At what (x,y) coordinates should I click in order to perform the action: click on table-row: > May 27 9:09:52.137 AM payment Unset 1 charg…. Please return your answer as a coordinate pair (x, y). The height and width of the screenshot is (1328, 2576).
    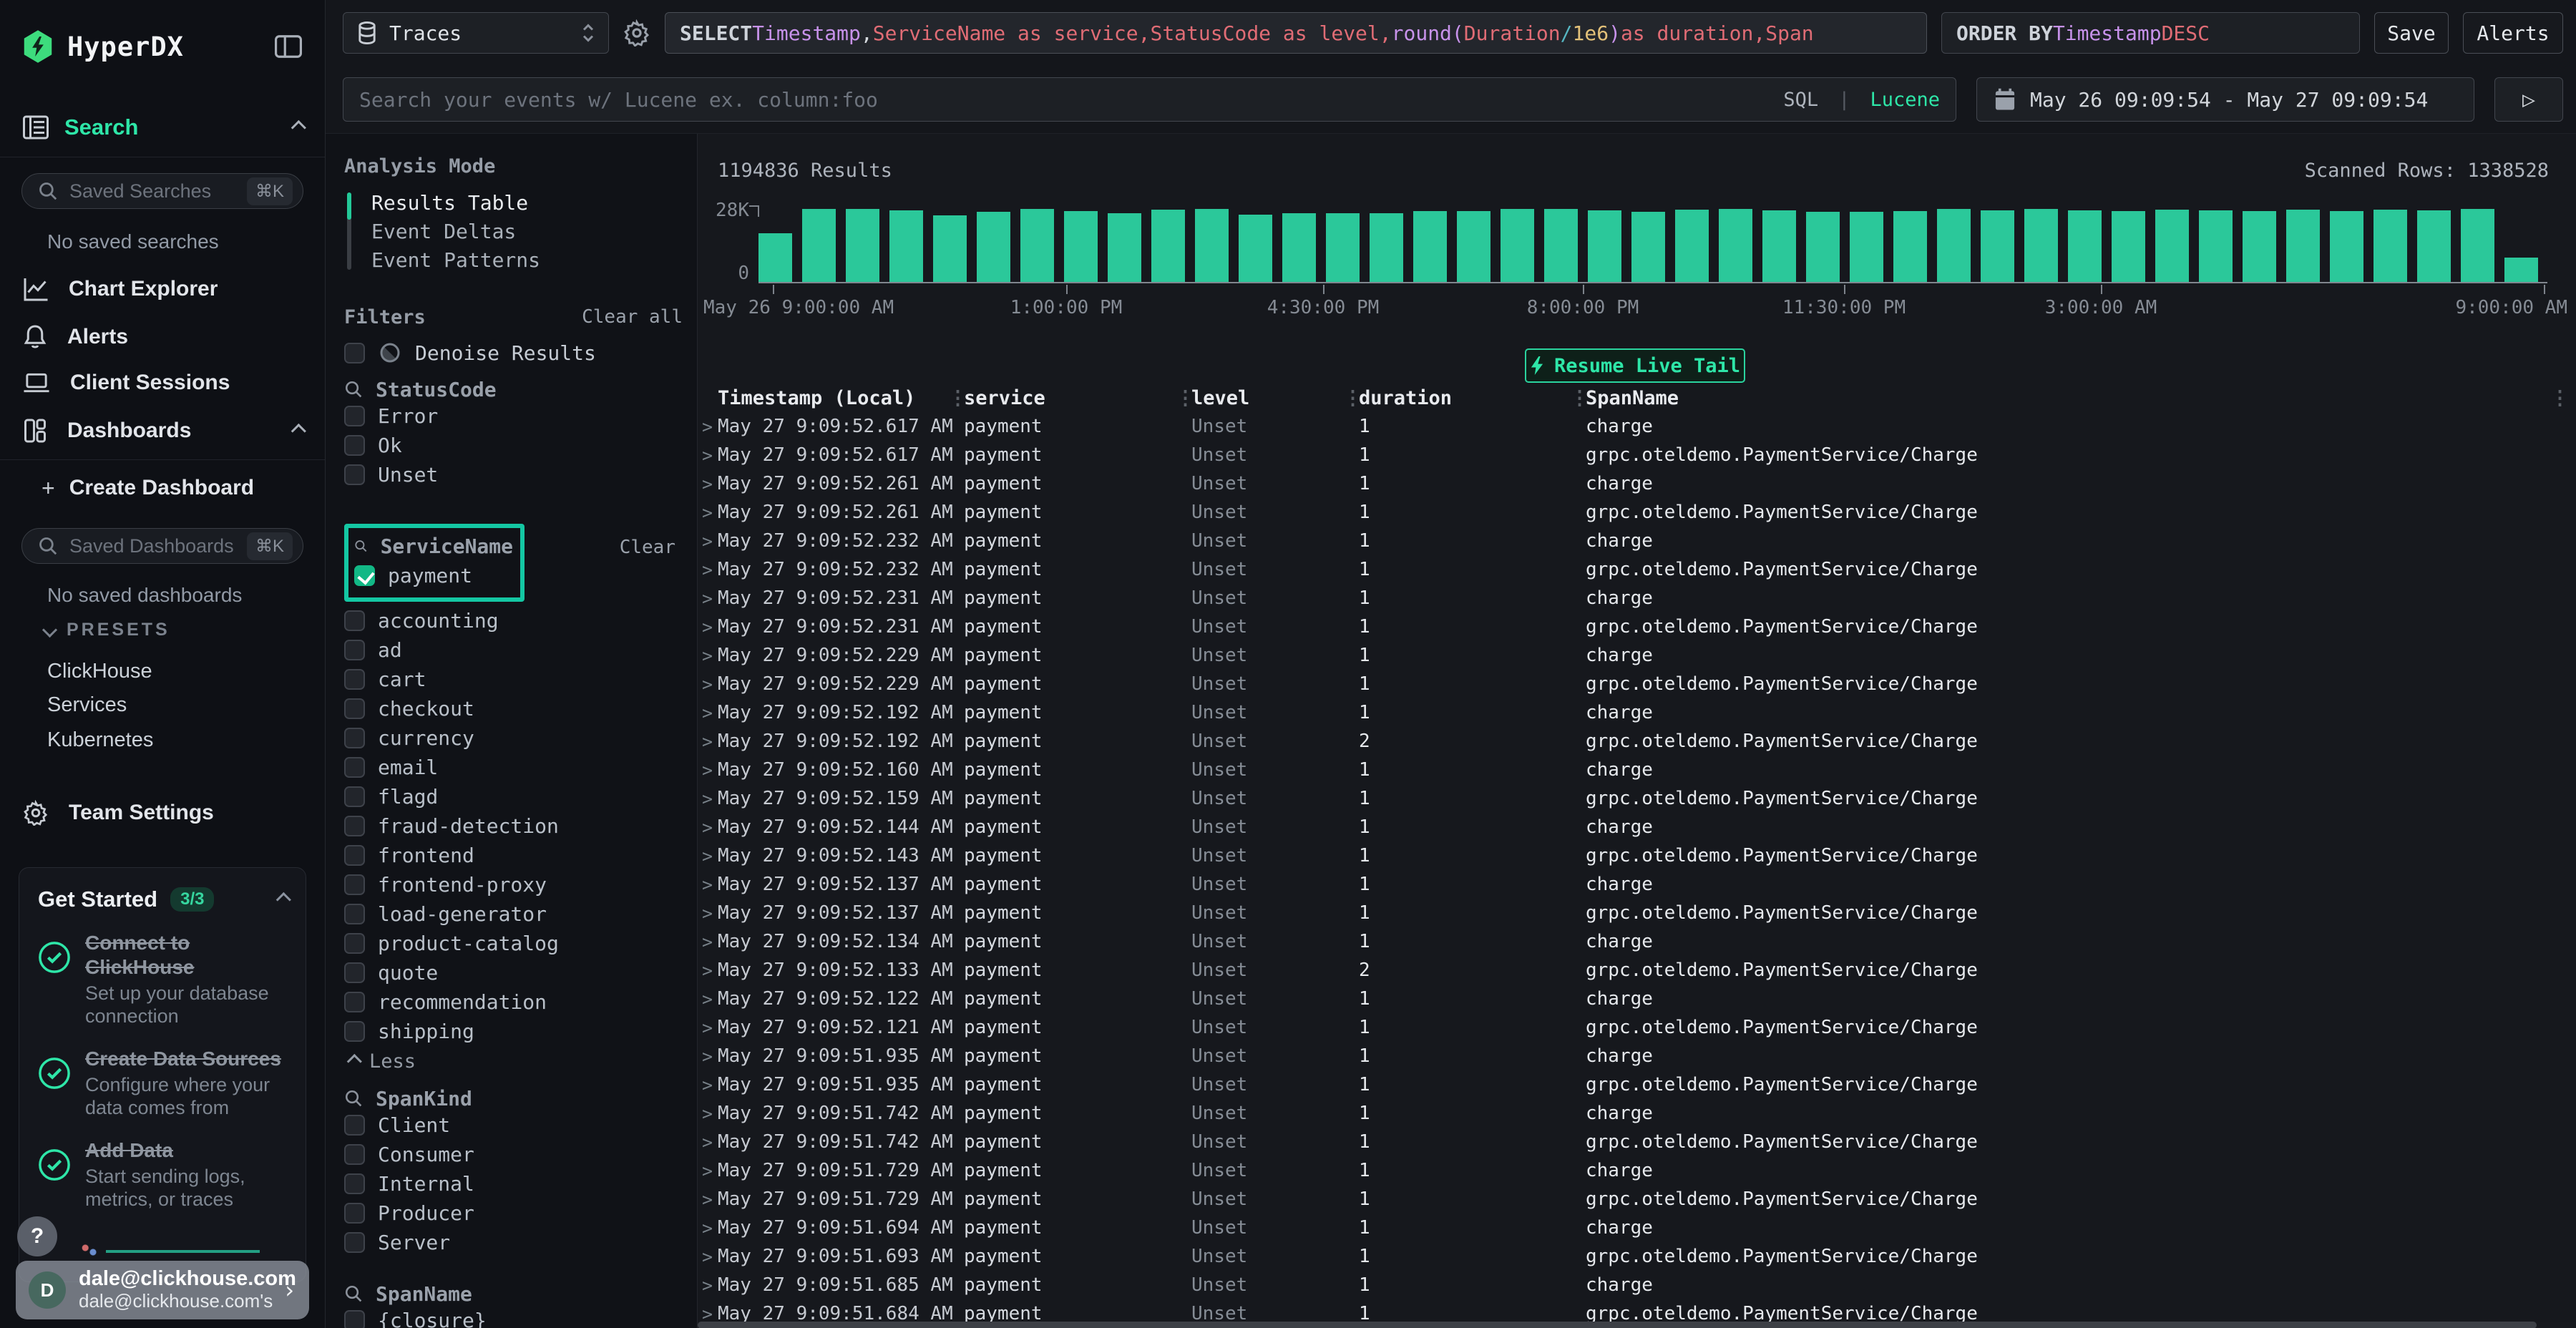
    Looking at the image, I should click on (1639, 885).